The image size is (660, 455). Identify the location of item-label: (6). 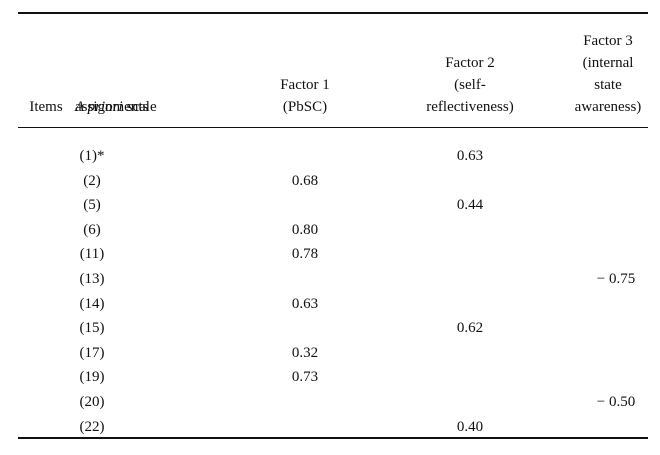
(92, 229).